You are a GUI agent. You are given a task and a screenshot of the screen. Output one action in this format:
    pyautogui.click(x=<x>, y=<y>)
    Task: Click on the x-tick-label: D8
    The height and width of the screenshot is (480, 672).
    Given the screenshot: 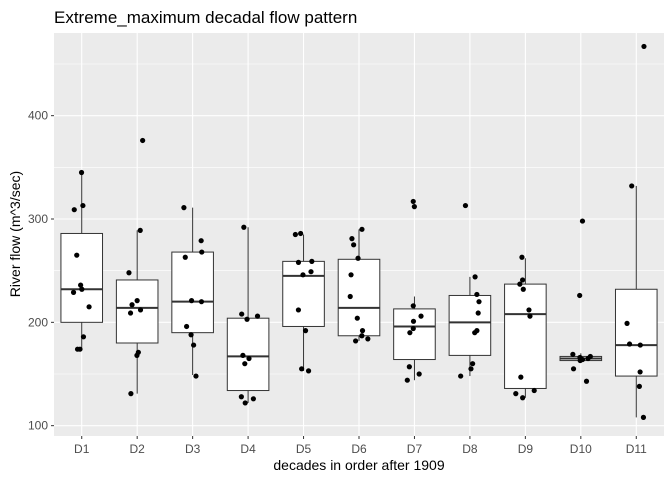 What is the action you would take?
    pyautogui.click(x=470, y=449)
    